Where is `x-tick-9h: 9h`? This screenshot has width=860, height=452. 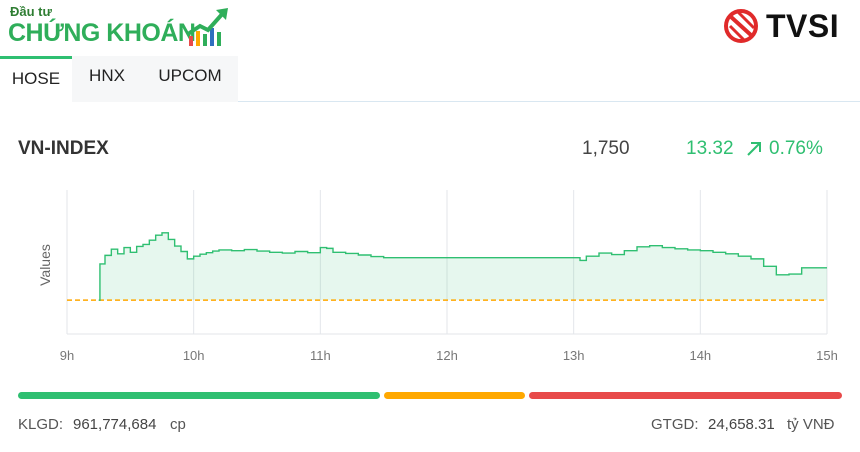
x-tick-9h: 9h is located at coordinates (67, 355).